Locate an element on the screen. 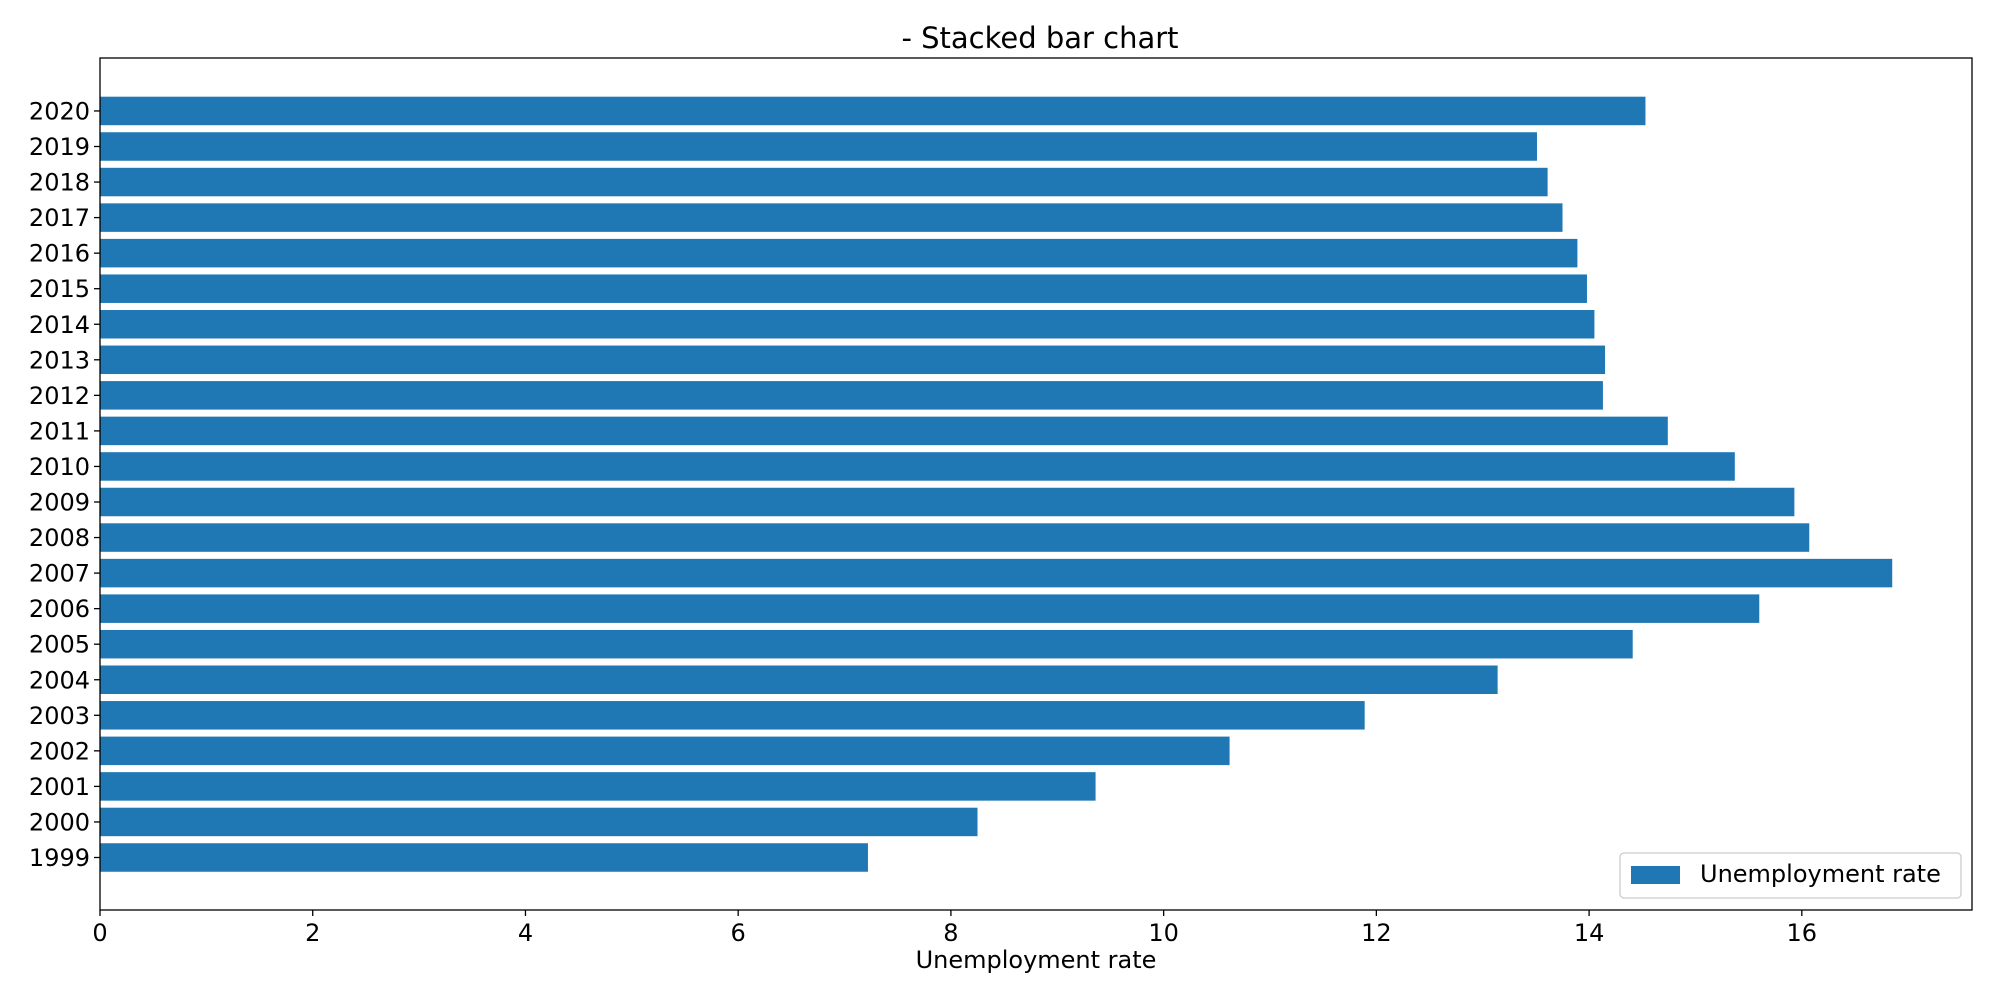 The width and height of the screenshot is (2000, 1000). x-axis-label: Unemployment rate is located at coordinates (1036, 960).